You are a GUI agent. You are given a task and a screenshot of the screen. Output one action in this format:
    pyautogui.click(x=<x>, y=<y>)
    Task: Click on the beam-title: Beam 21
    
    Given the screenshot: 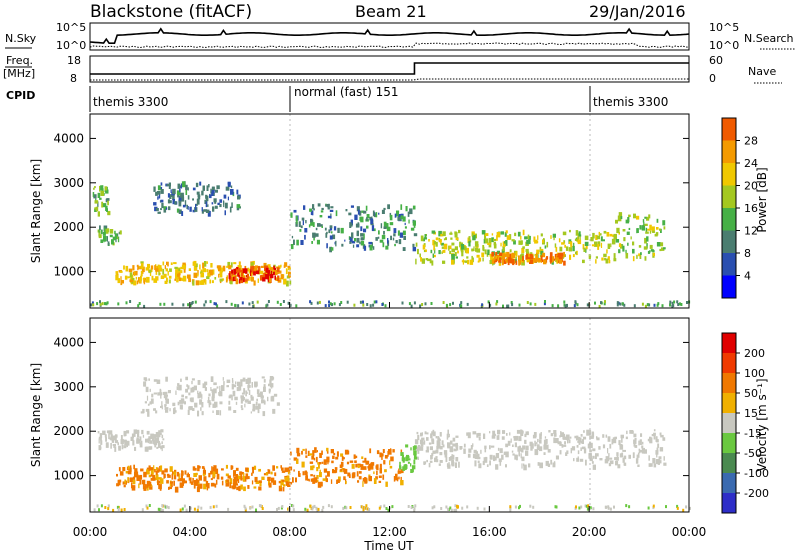 What is the action you would take?
    pyautogui.click(x=391, y=11)
    